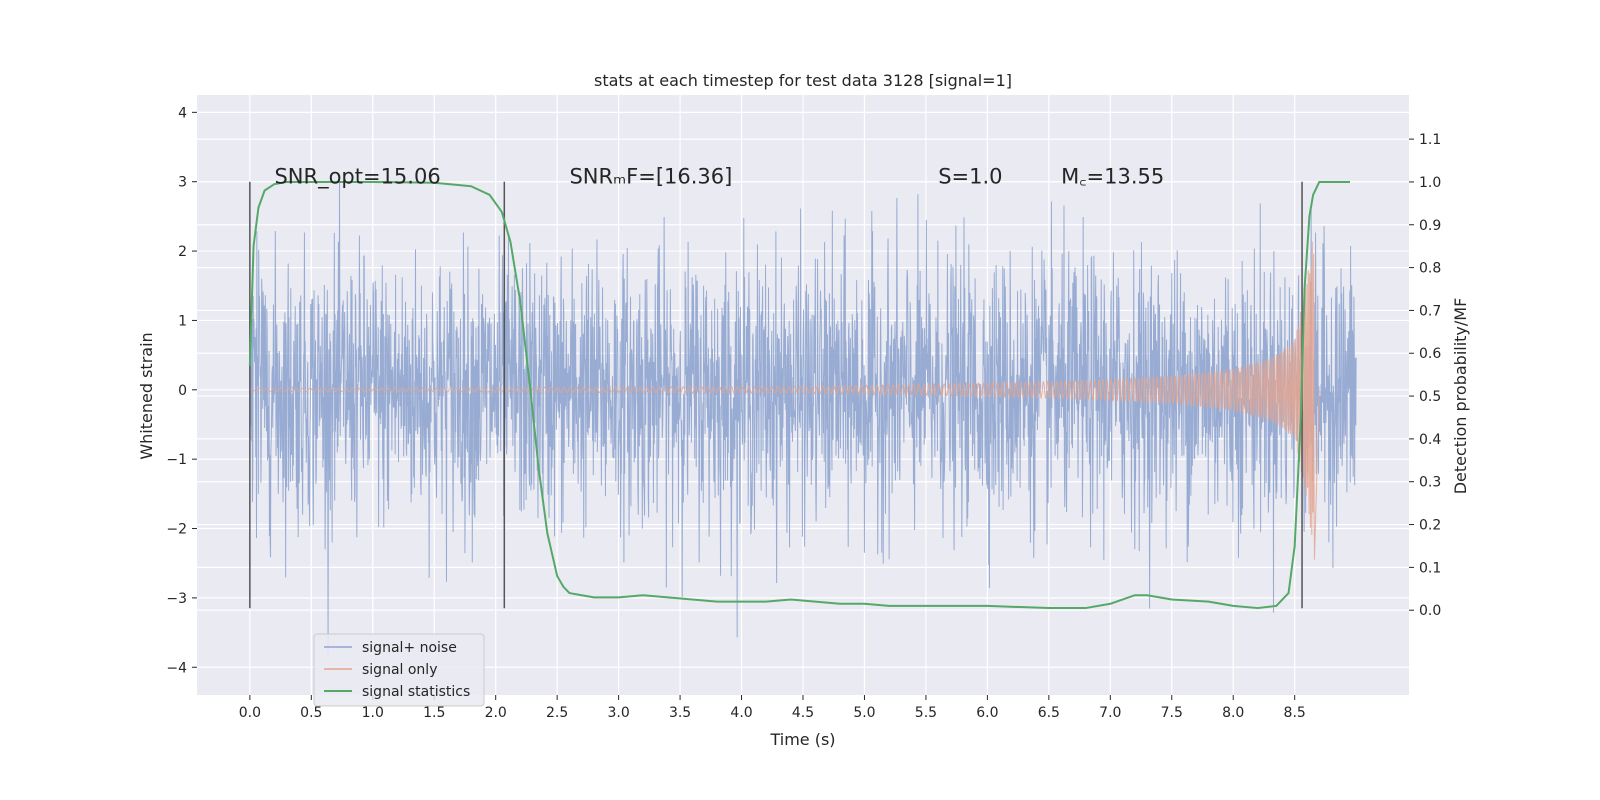  Describe the element at coordinates (680, 713) in the screenshot. I see `x-tick-label: 3.5` at that location.